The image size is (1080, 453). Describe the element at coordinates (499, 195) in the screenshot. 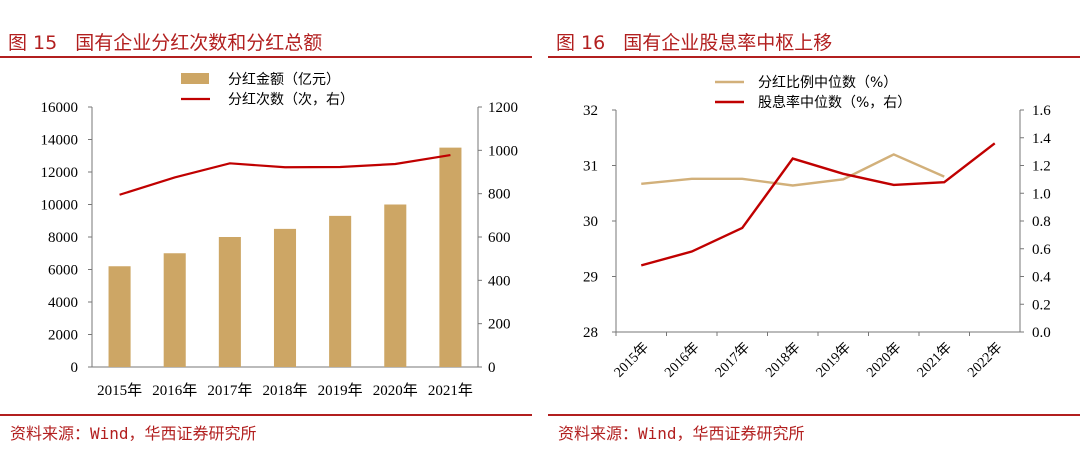

I see `right-tick-label: 800` at that location.